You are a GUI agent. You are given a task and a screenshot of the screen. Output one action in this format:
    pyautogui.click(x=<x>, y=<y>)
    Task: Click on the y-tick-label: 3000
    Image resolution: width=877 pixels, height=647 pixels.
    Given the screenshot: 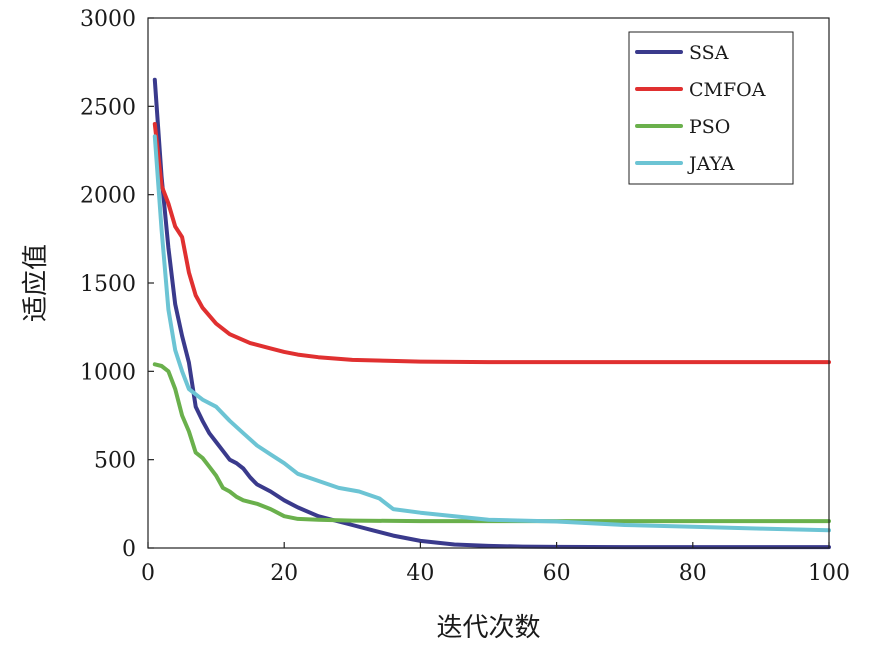 What is the action you would take?
    pyautogui.click(x=108, y=19)
    